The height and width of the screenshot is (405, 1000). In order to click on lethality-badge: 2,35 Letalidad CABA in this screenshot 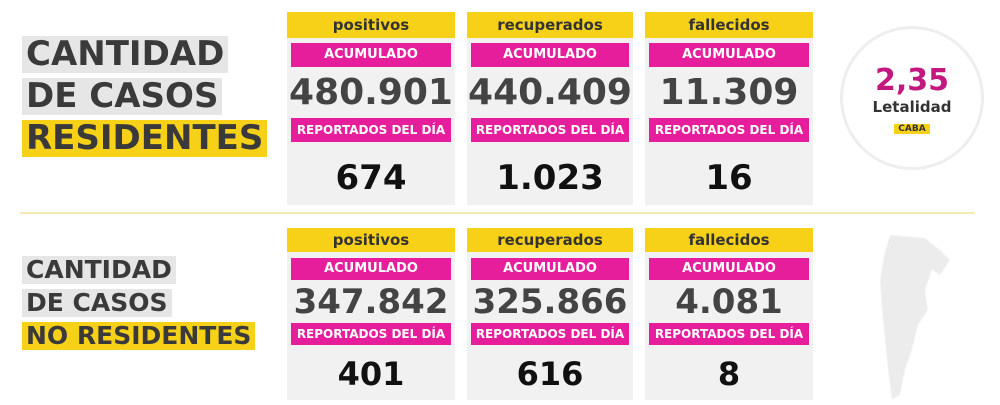, I will do `click(912, 98)`.